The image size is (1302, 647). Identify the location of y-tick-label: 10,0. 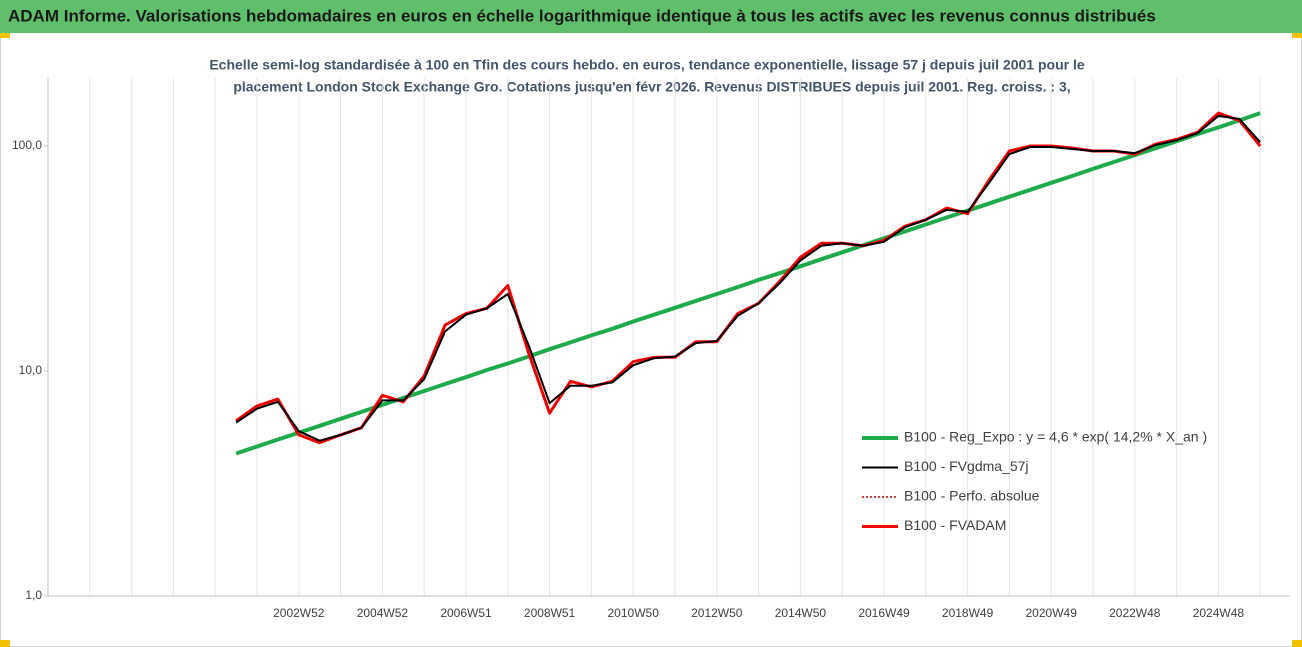
(31, 370).